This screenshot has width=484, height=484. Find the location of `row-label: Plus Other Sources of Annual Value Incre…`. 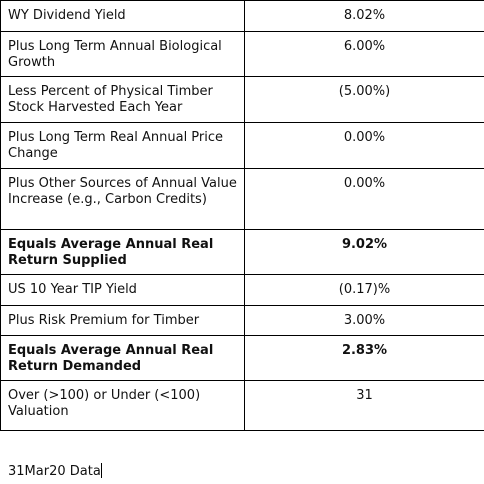

row-label: Plus Other Sources of Annual Value Incre… is located at coordinates (122, 199).